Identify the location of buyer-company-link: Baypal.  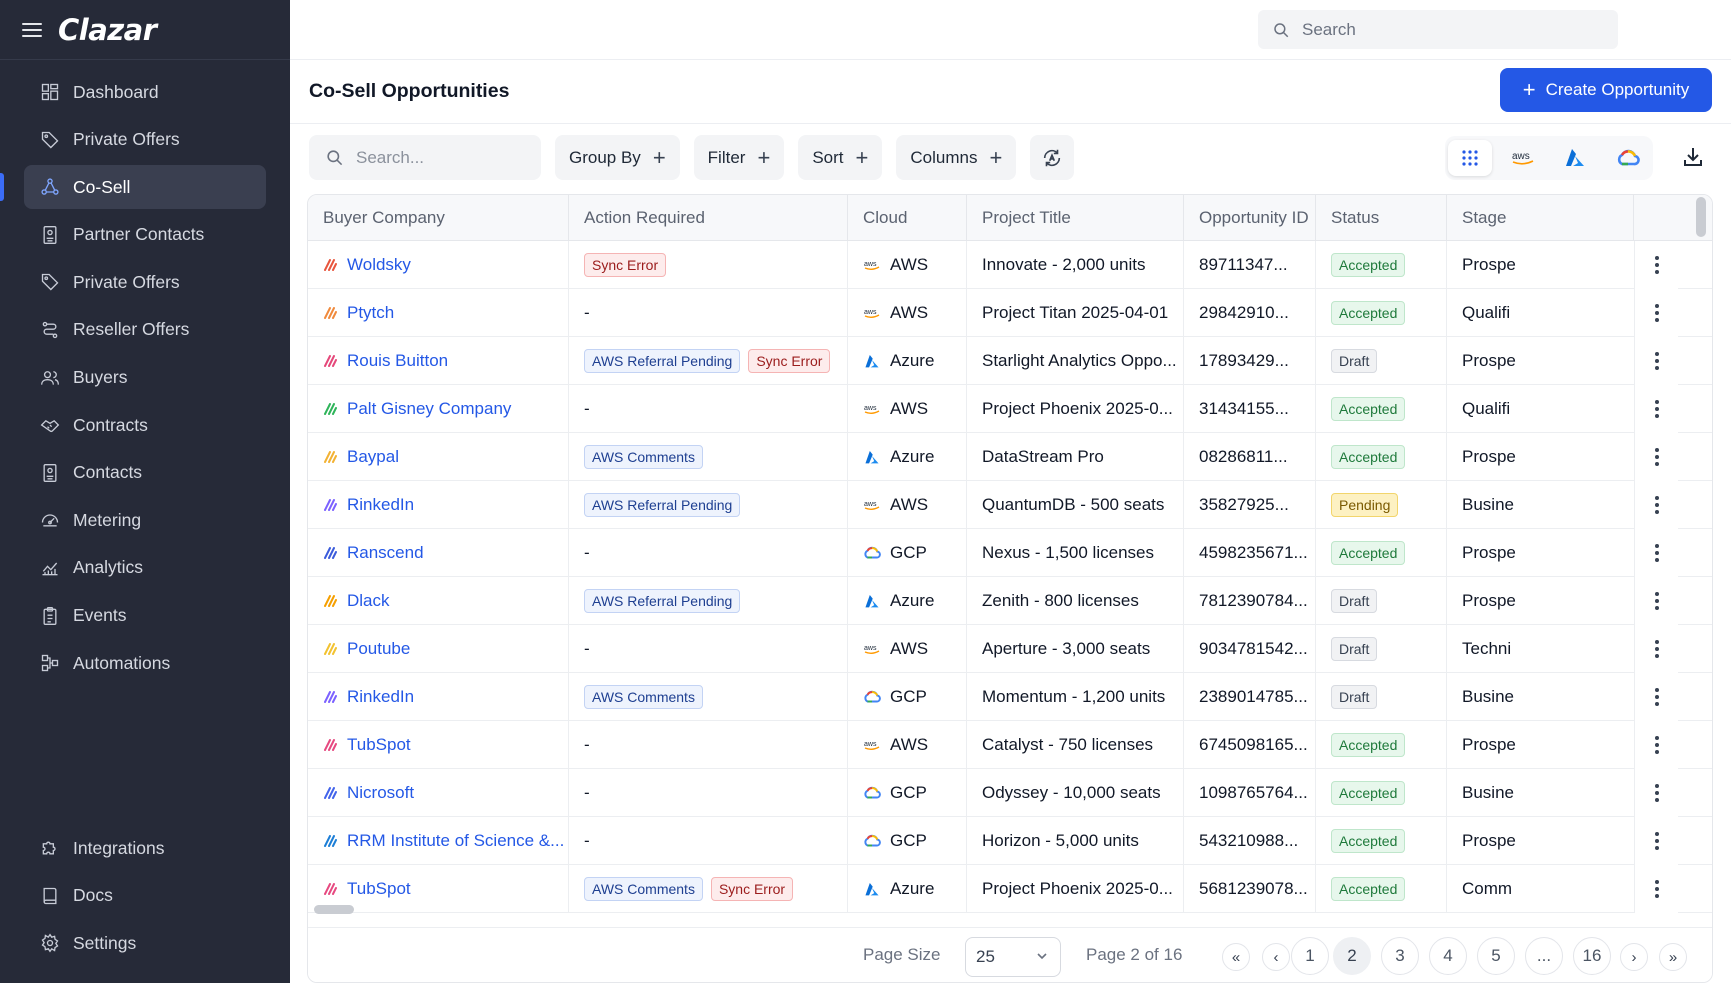
(373, 456).